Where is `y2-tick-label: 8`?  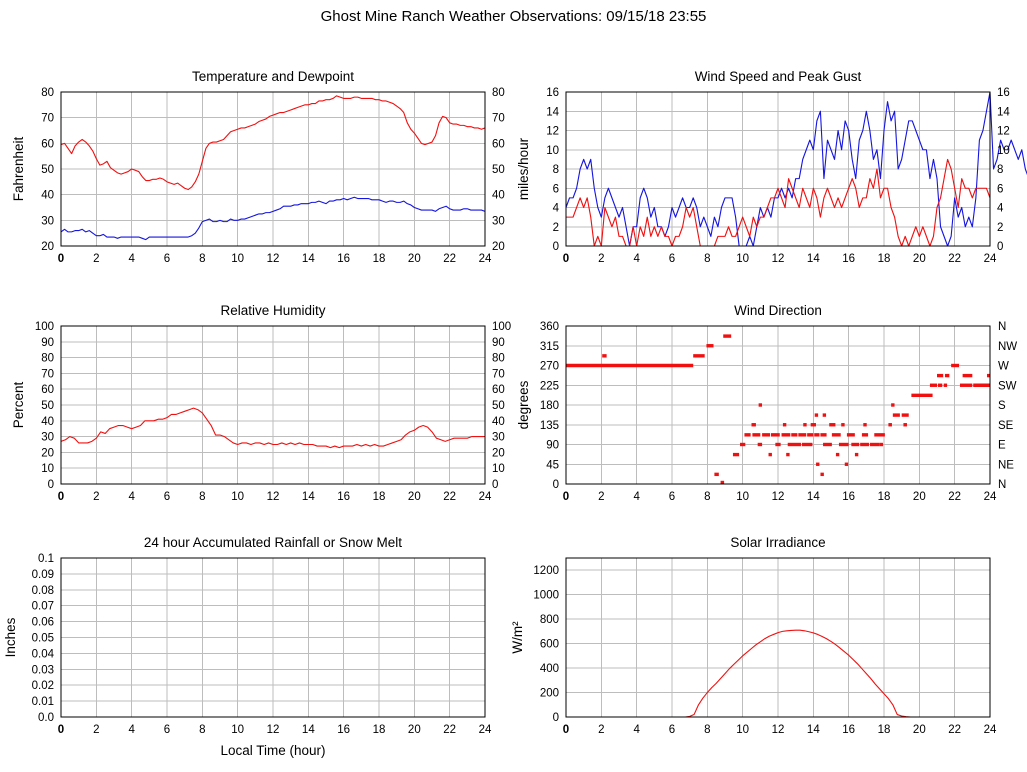 y2-tick-label: 8 is located at coordinates (1000, 170).